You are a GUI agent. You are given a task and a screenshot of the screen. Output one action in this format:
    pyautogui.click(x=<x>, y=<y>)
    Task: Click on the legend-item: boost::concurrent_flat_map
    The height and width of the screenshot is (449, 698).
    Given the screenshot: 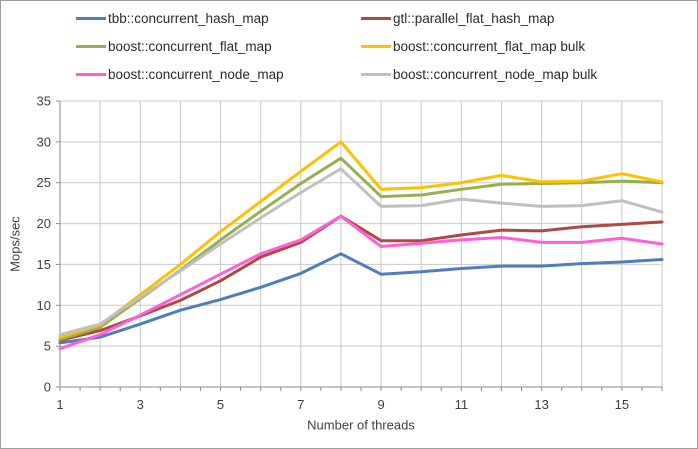 What is the action you would take?
    pyautogui.click(x=218, y=46)
    